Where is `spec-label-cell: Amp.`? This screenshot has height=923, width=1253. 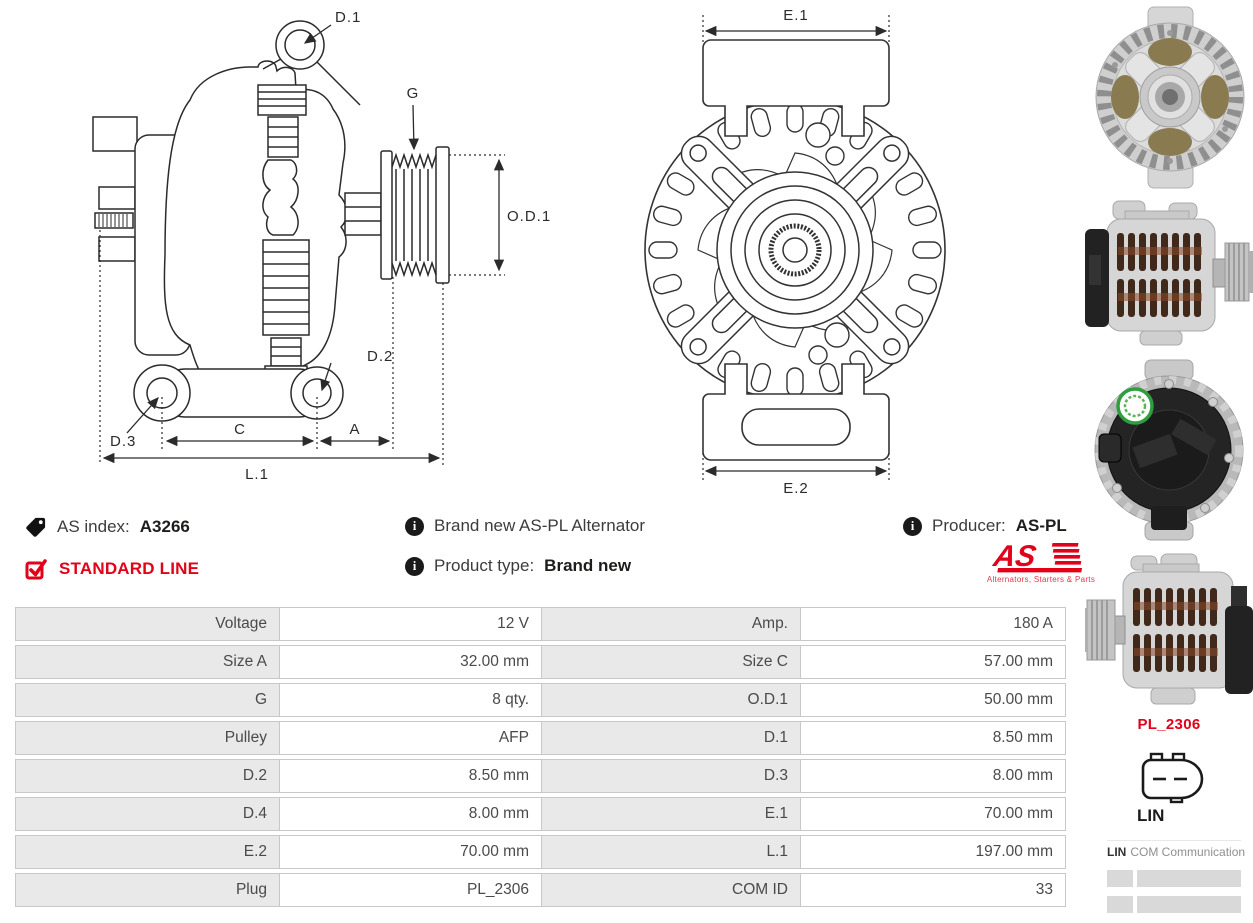 spec-label-cell: Amp. is located at coordinates (671, 624).